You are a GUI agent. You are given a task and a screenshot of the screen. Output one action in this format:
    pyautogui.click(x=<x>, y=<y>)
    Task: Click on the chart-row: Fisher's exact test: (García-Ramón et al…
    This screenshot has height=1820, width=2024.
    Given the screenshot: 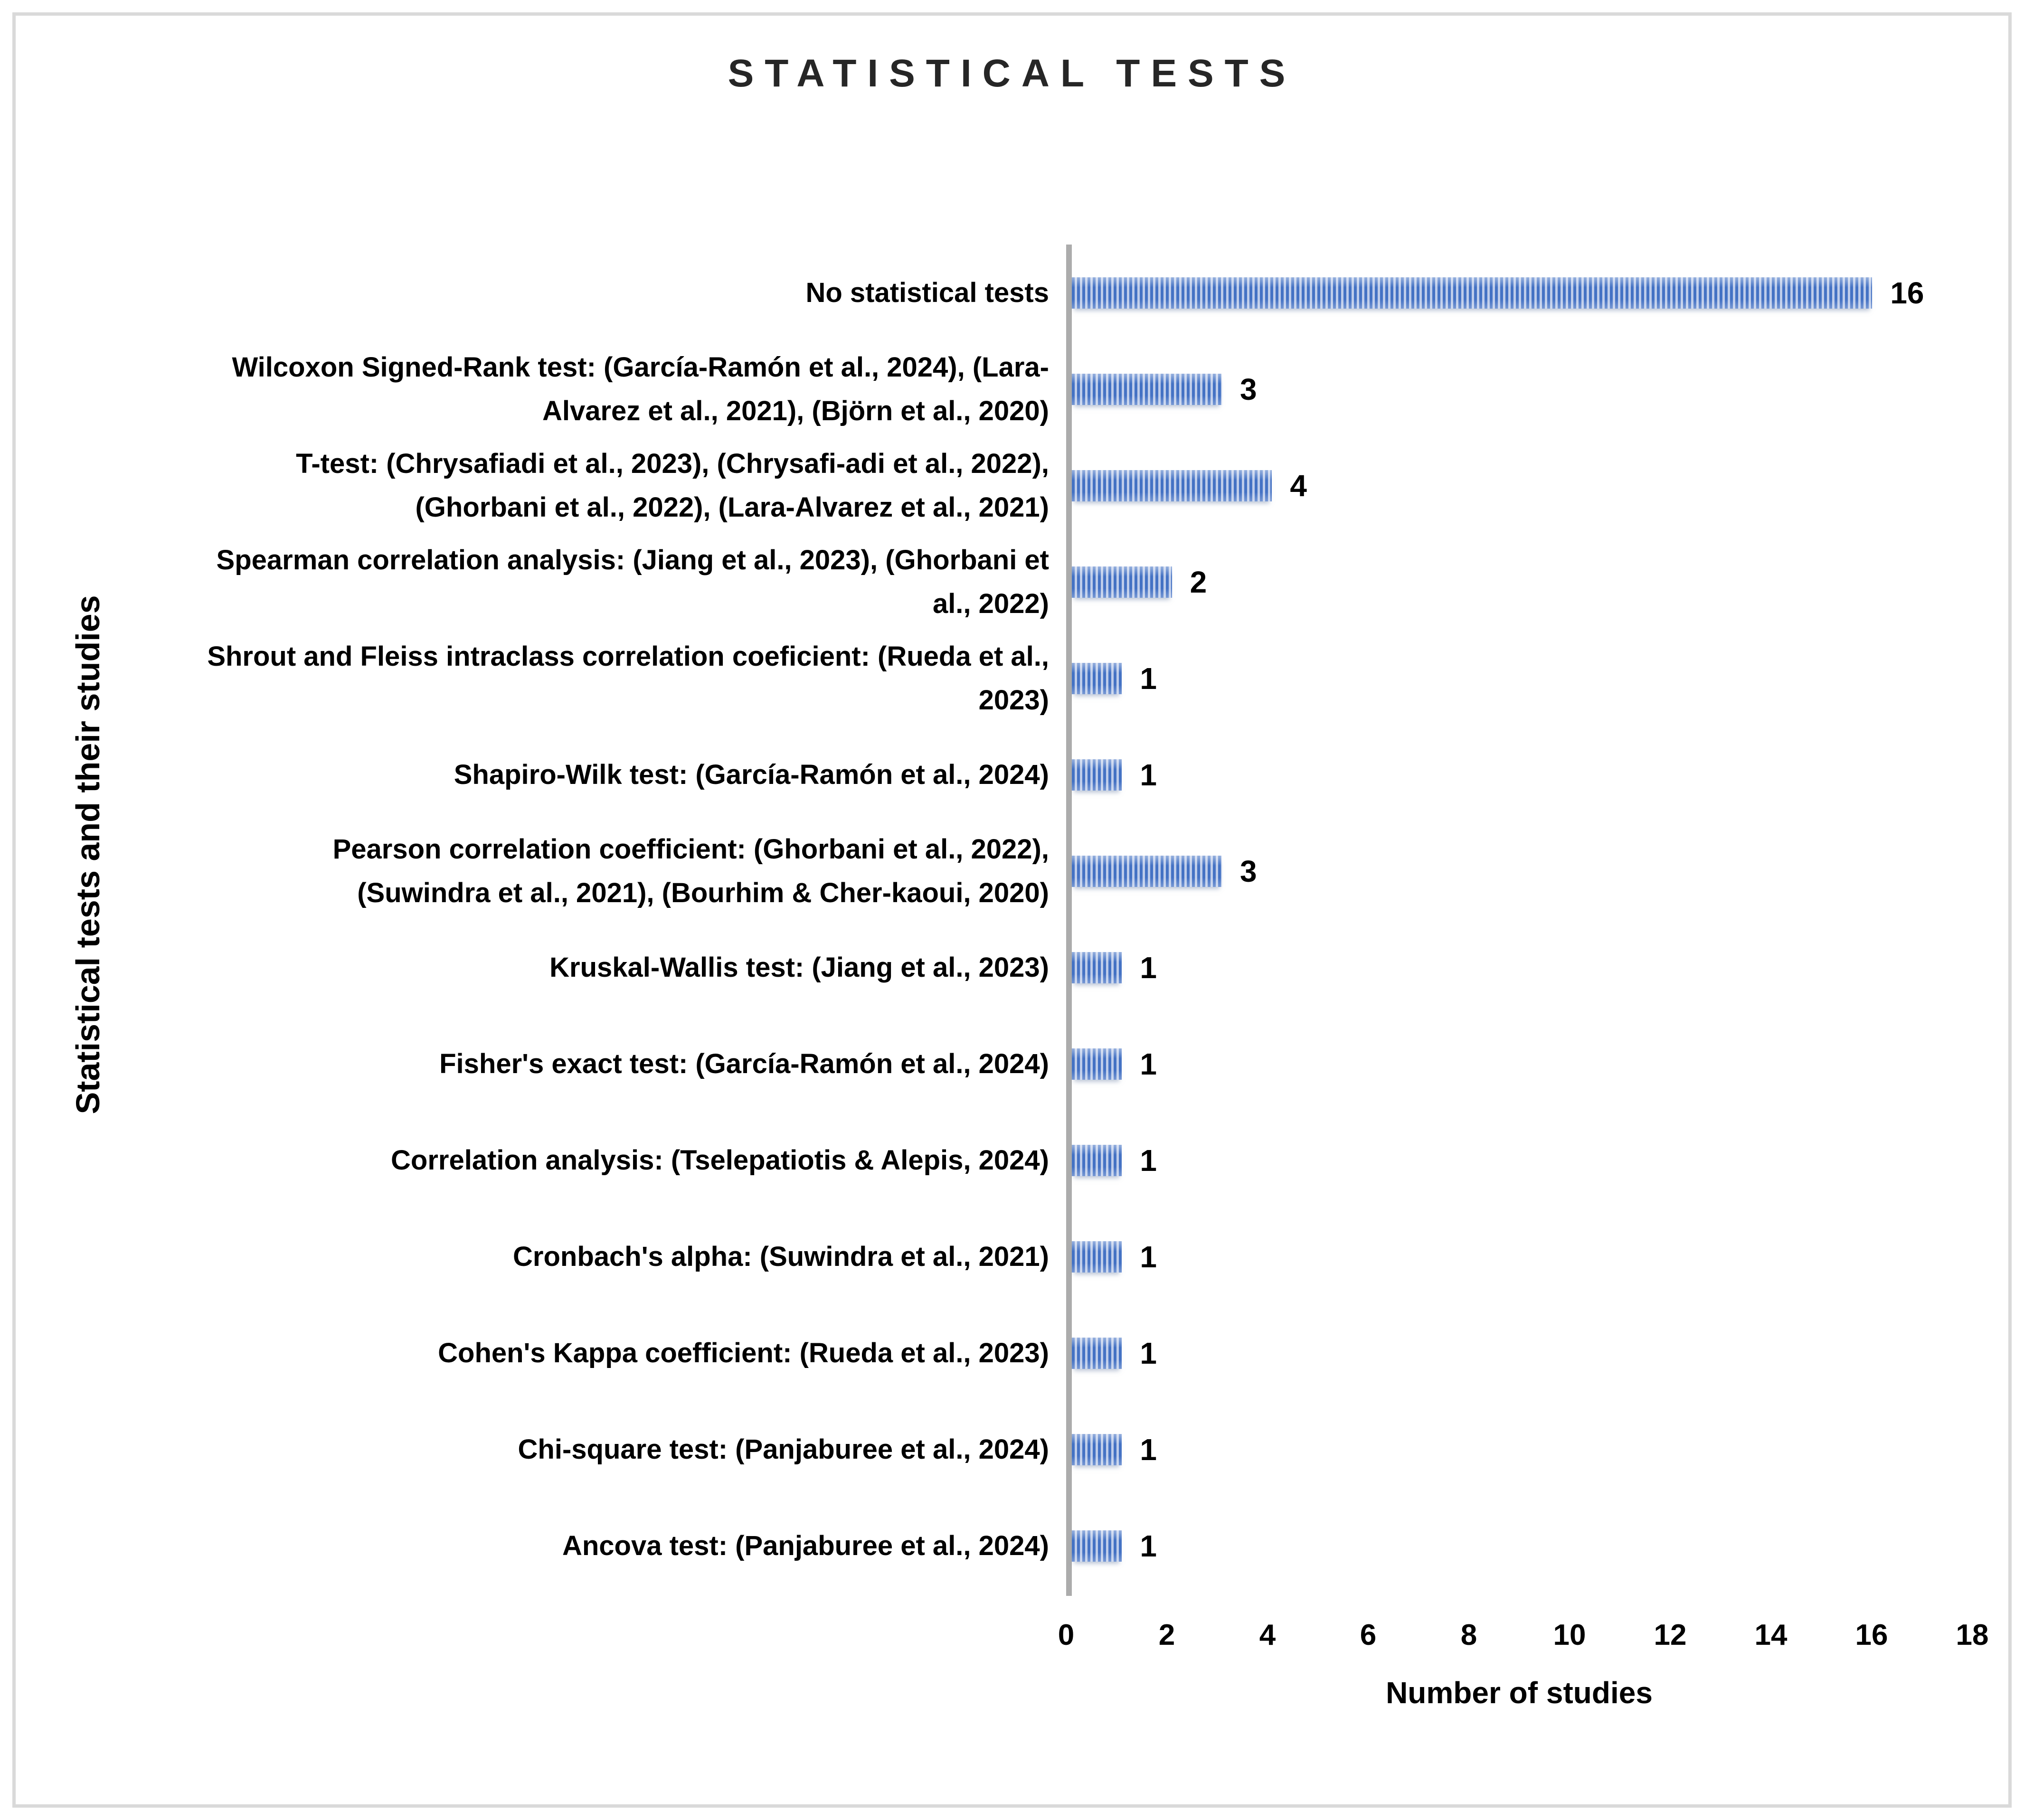 What is the action you would take?
    pyautogui.click(x=1087, y=1064)
    